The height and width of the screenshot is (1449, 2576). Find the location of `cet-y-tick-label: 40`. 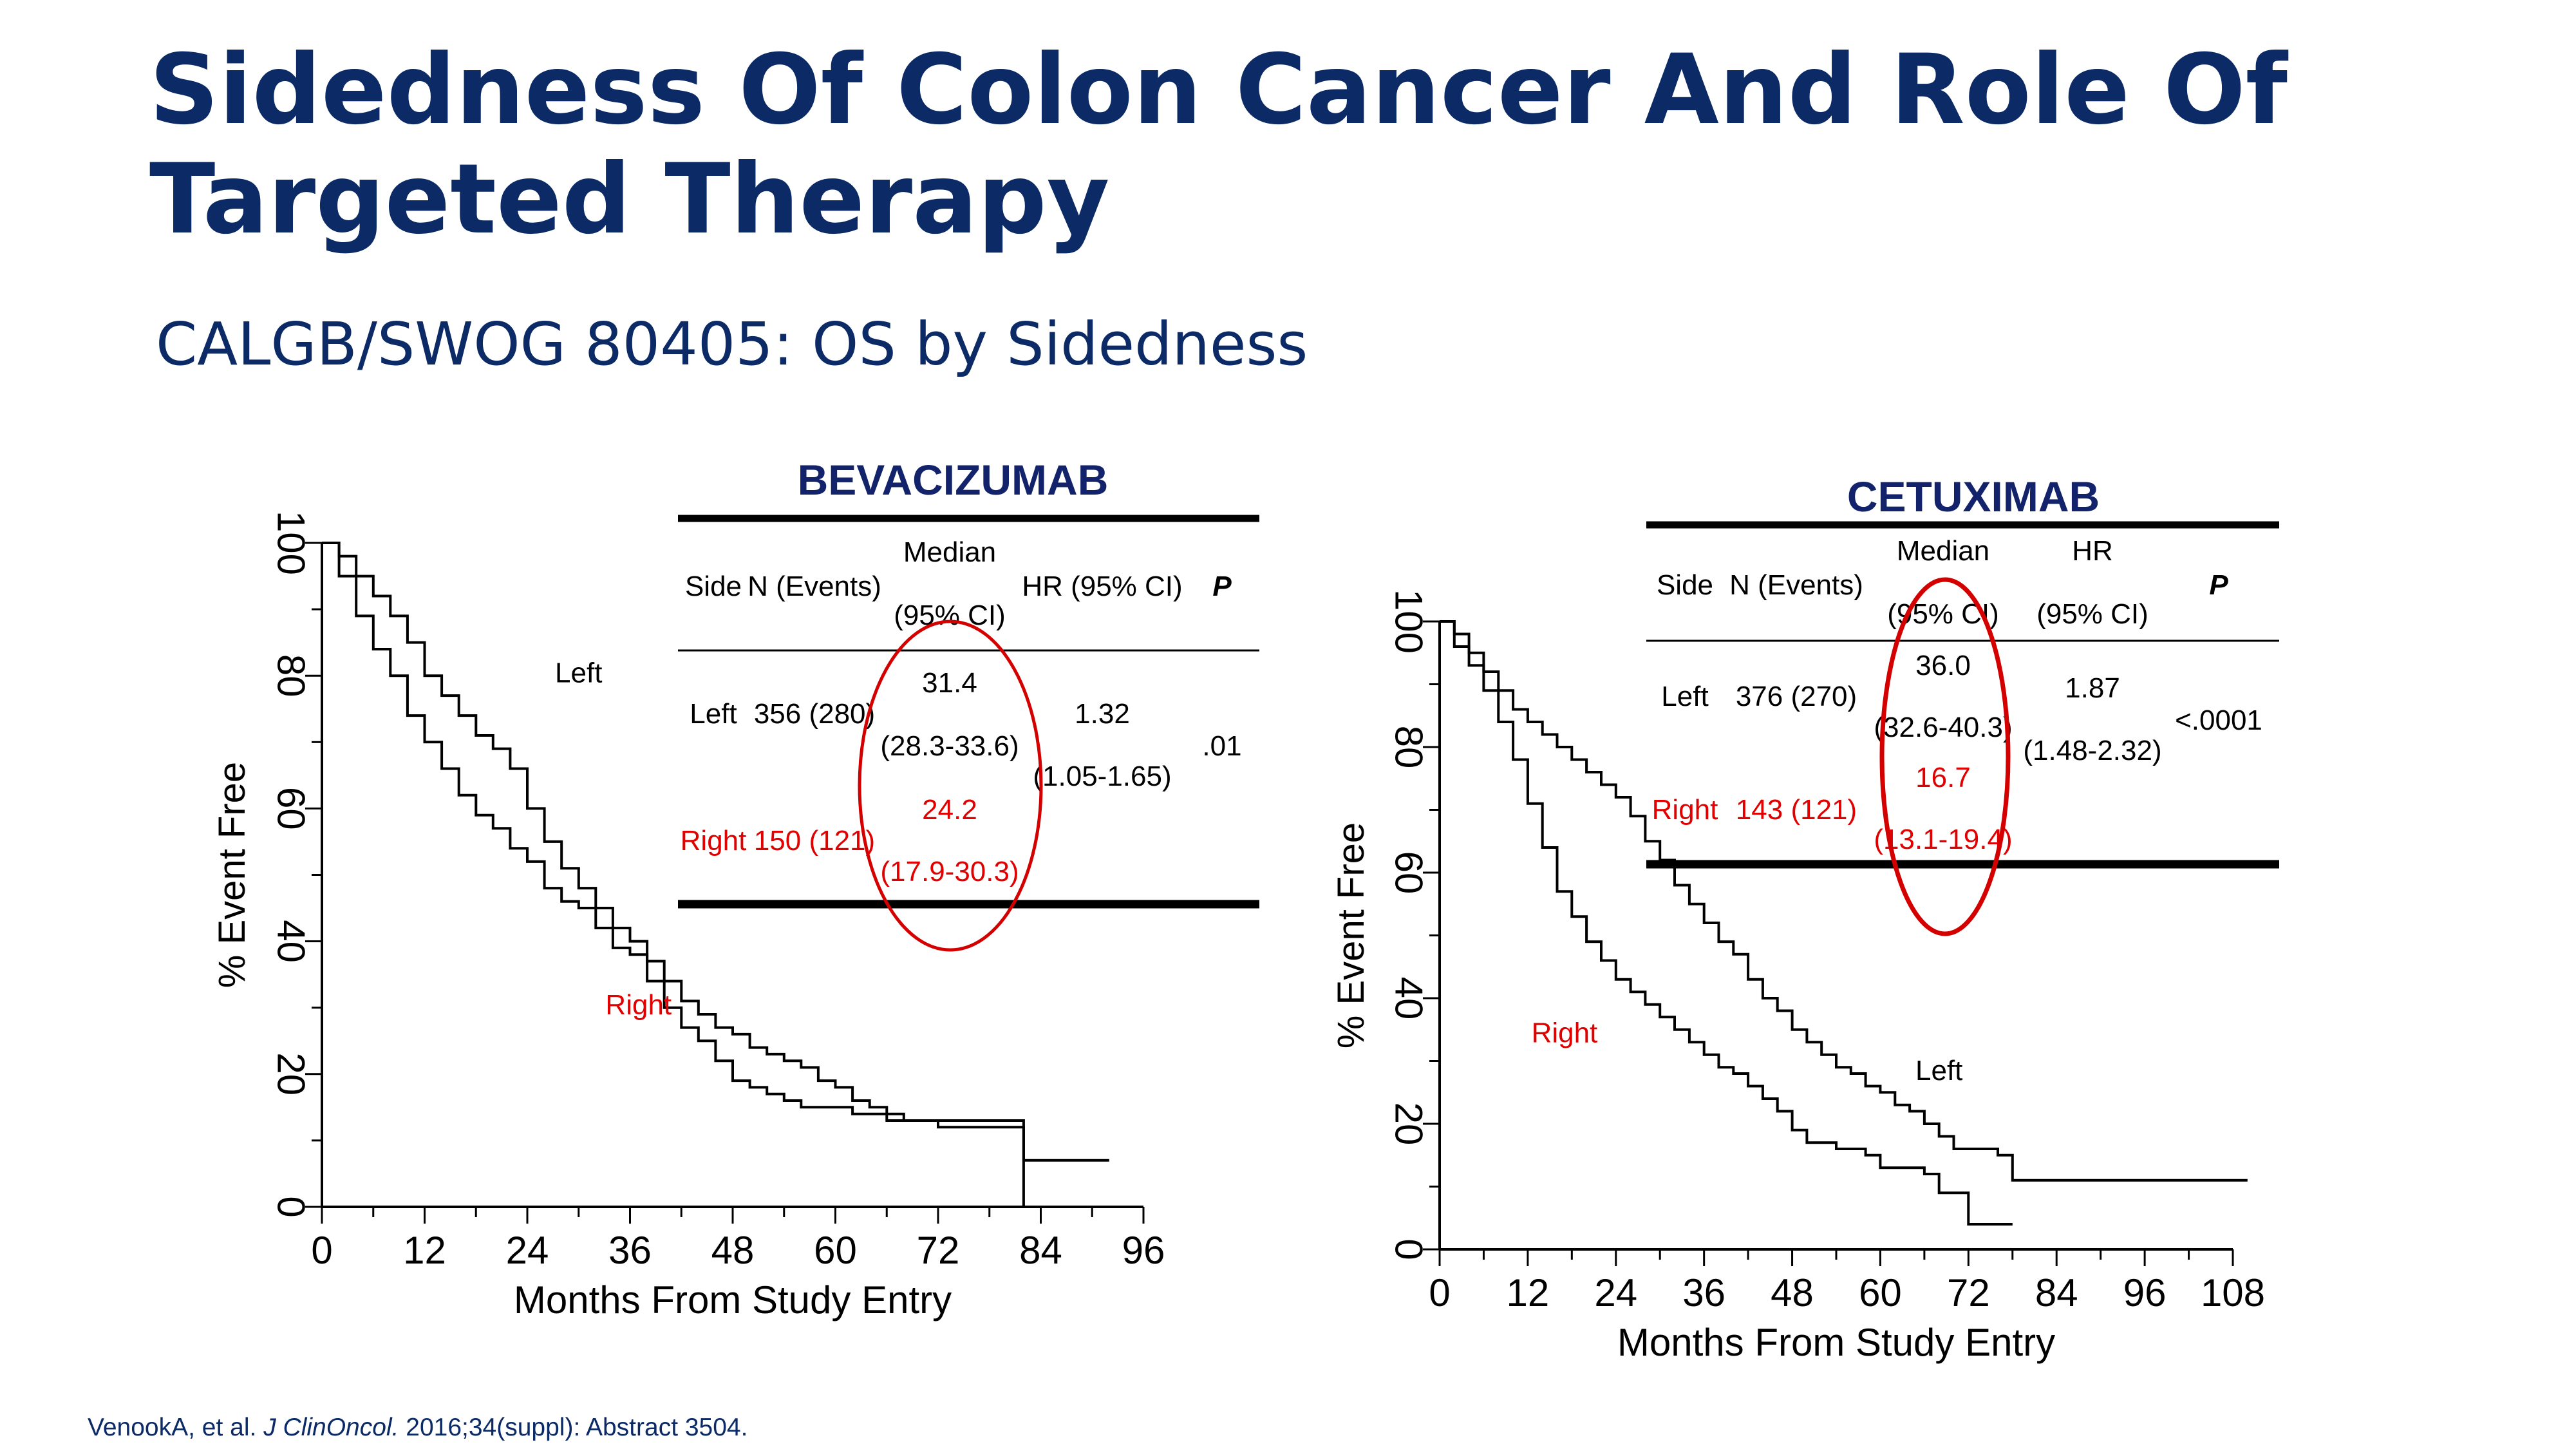

cet-y-tick-label: 40 is located at coordinates (1409, 999).